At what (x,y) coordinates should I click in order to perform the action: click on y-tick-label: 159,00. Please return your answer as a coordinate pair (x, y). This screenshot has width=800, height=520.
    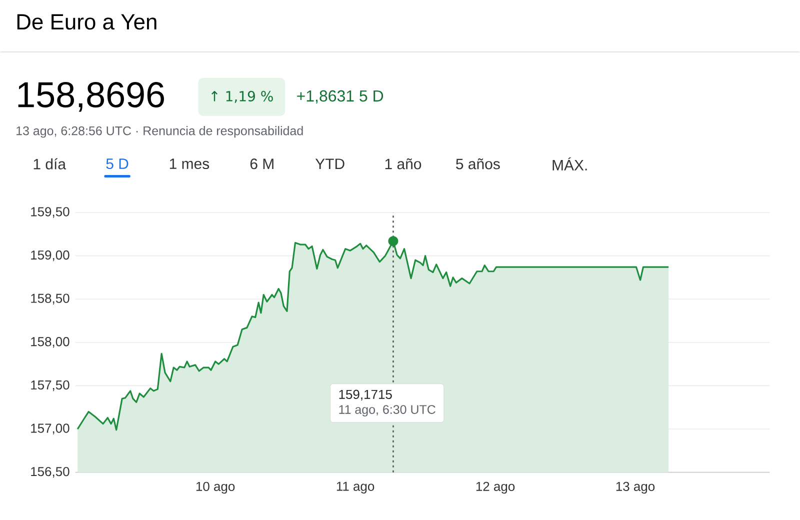
    Looking at the image, I should click on (50, 255).